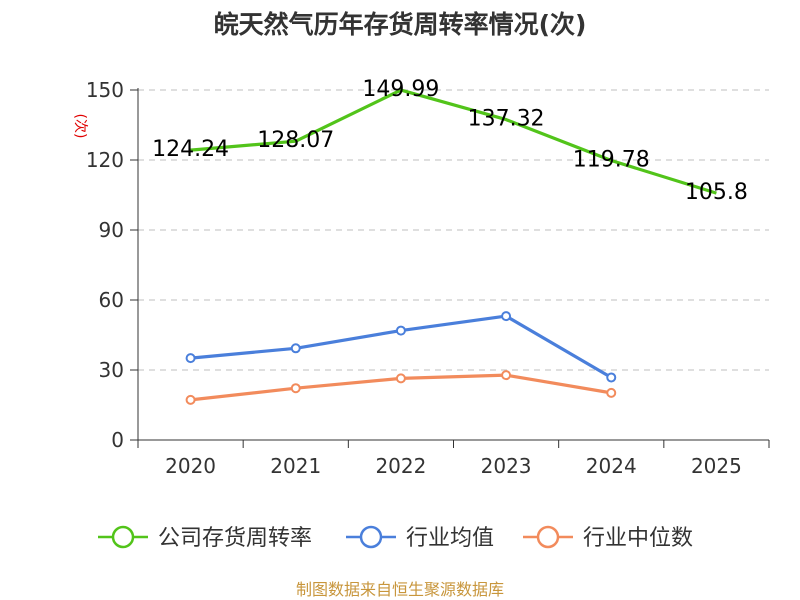  I want to click on data-label: 119.78, so click(611, 160).